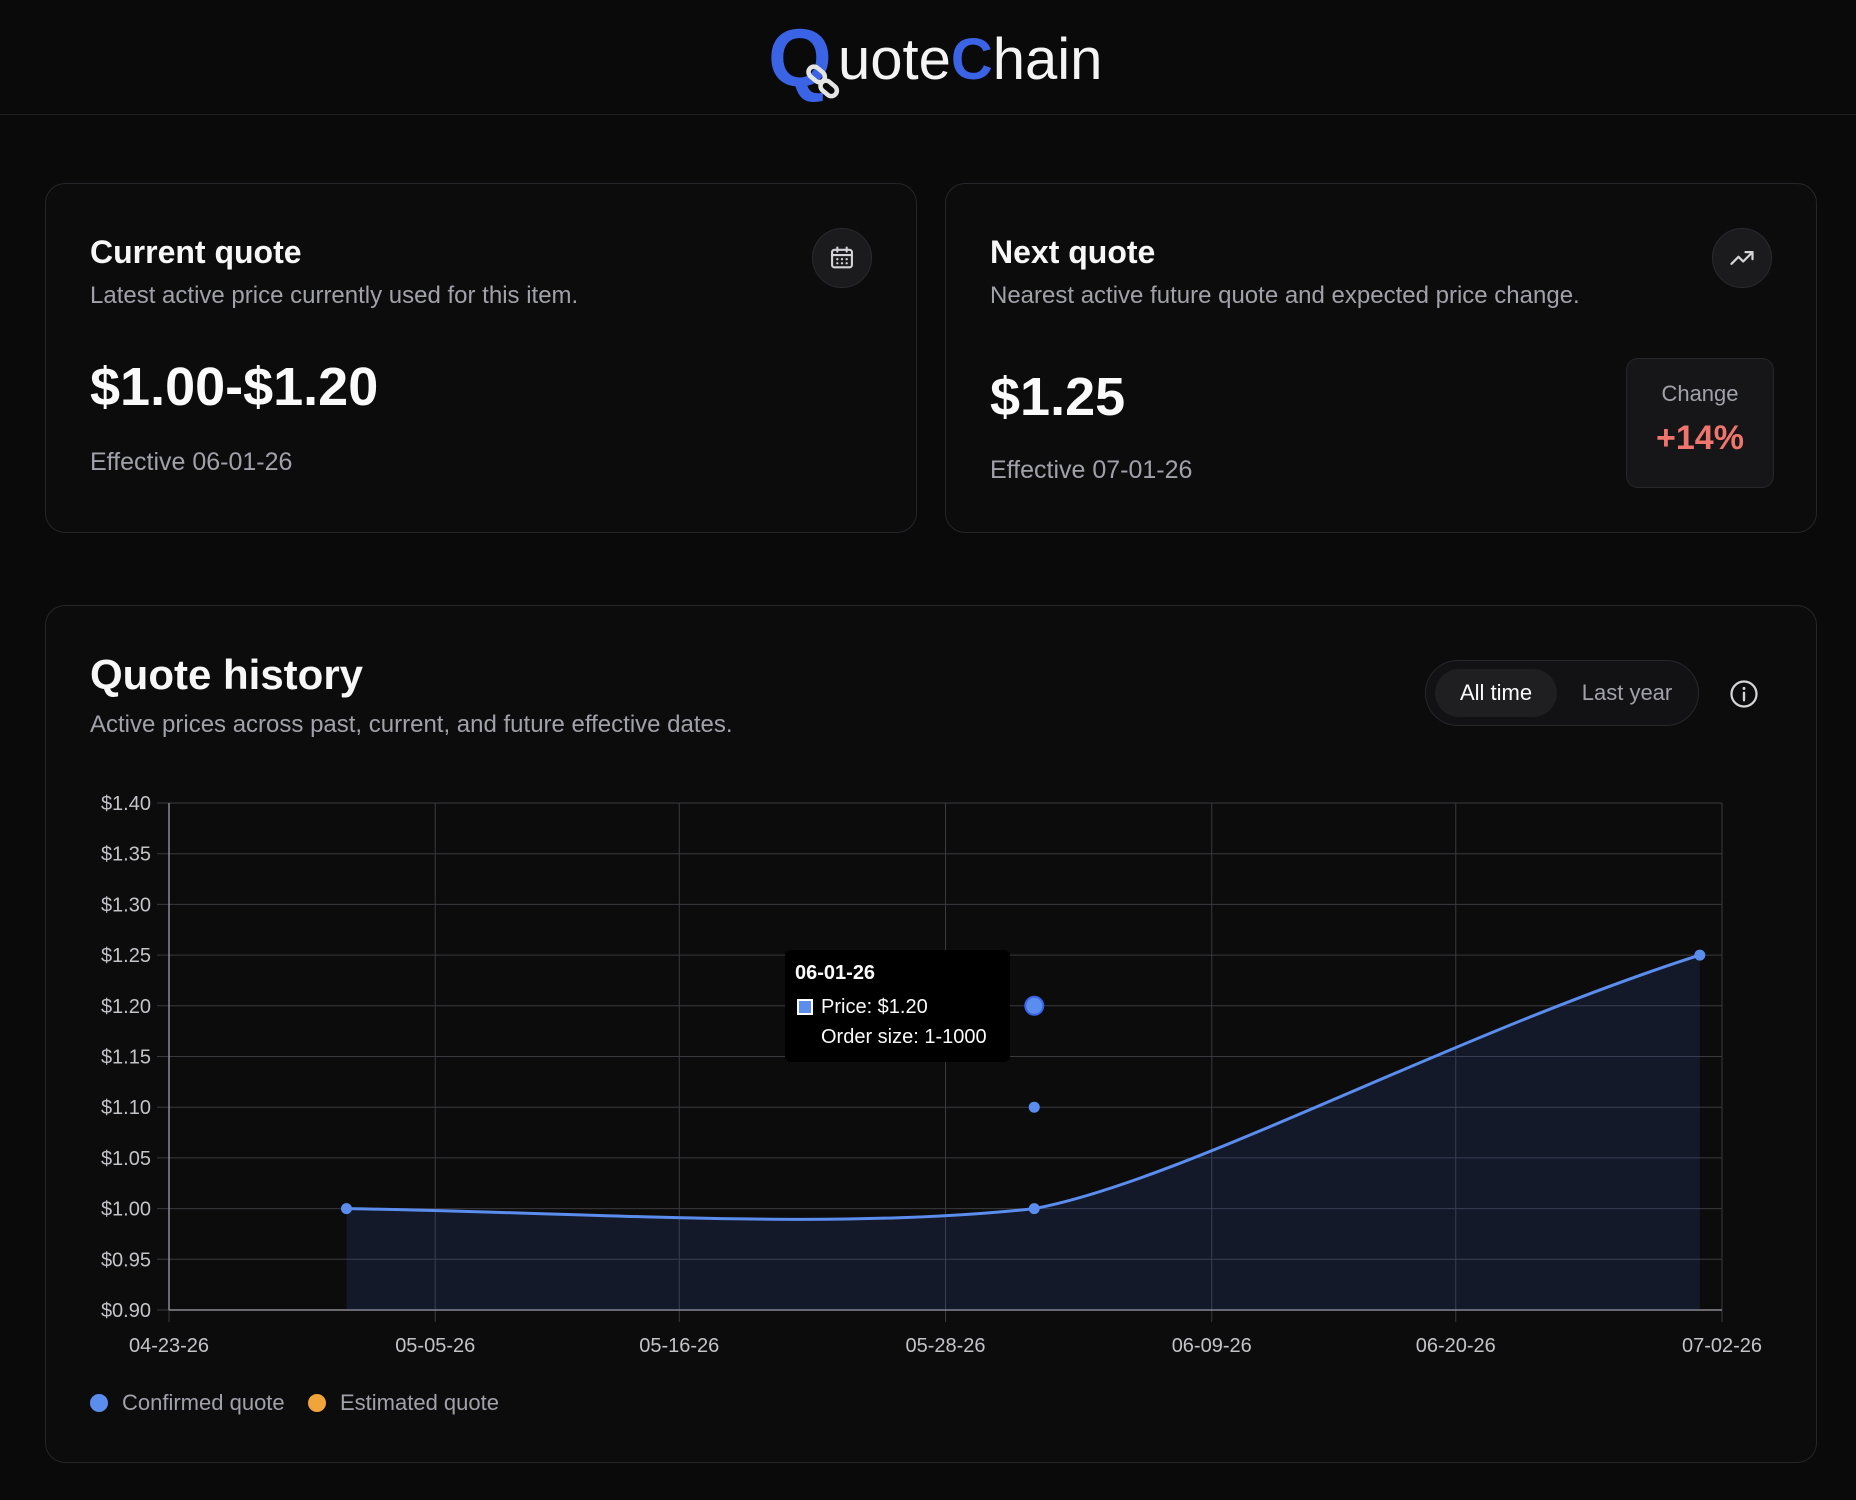  I want to click on trend-button, so click(1742, 258).